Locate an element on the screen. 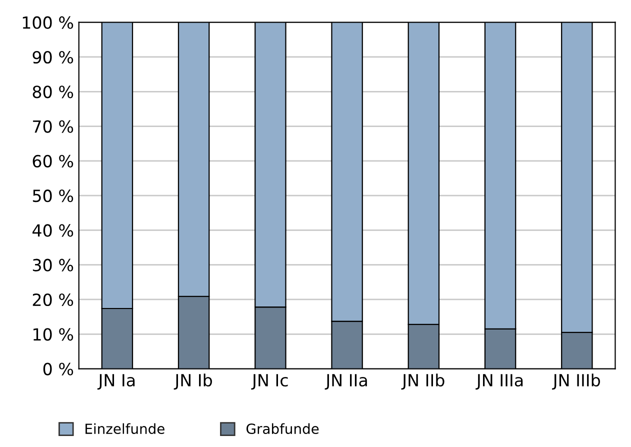 The height and width of the screenshot is (447, 631). y-tick-label: 20 % is located at coordinates (53, 299).